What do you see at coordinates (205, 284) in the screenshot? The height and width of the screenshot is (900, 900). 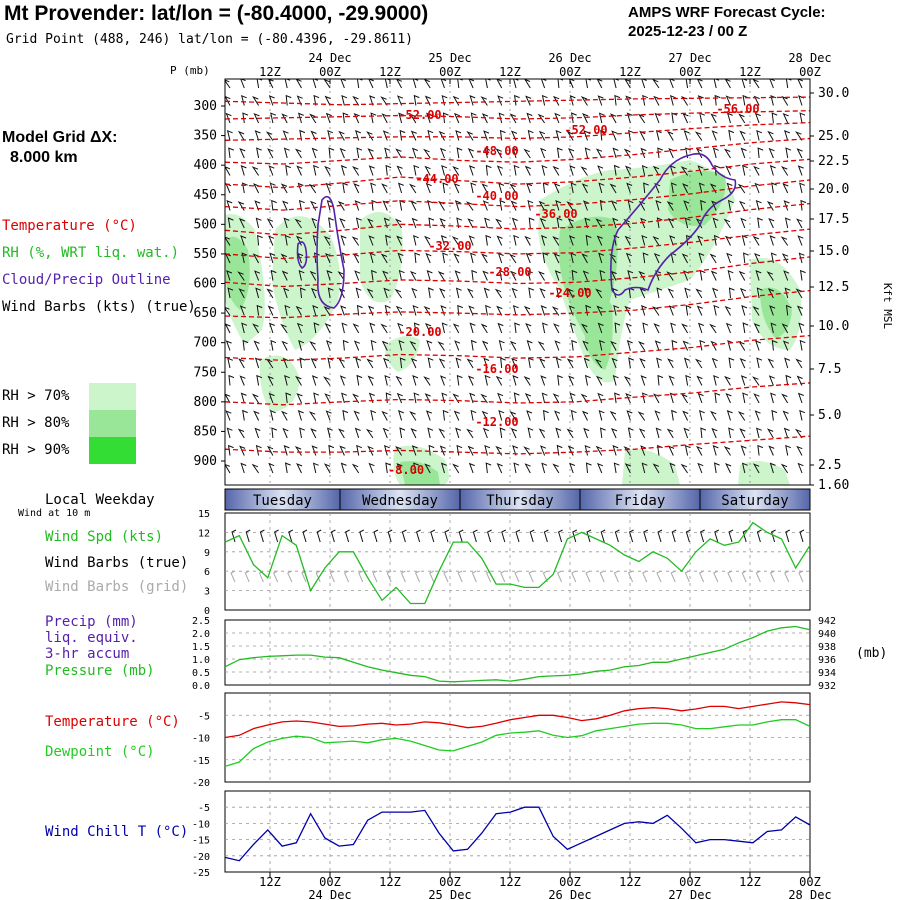 I see `pressure-tick-label: 600` at bounding box center [205, 284].